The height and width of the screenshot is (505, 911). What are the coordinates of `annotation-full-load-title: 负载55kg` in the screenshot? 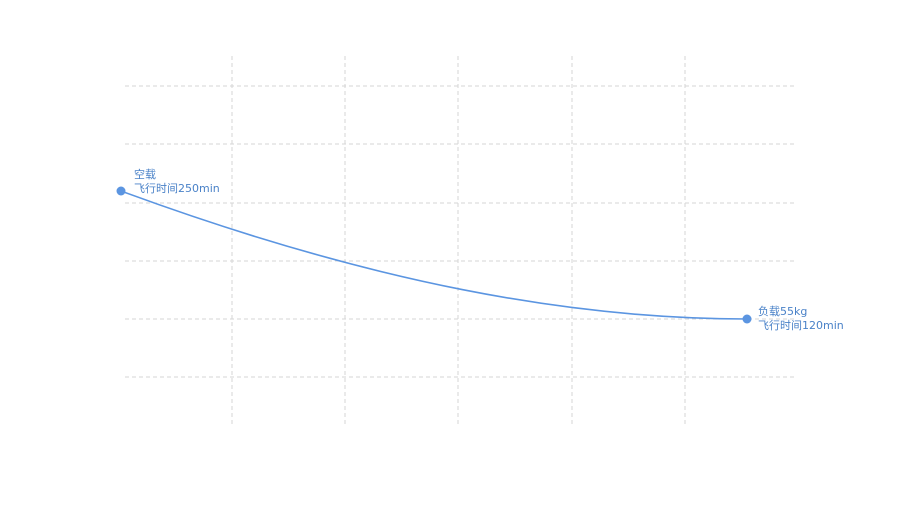 It's located at (782, 311).